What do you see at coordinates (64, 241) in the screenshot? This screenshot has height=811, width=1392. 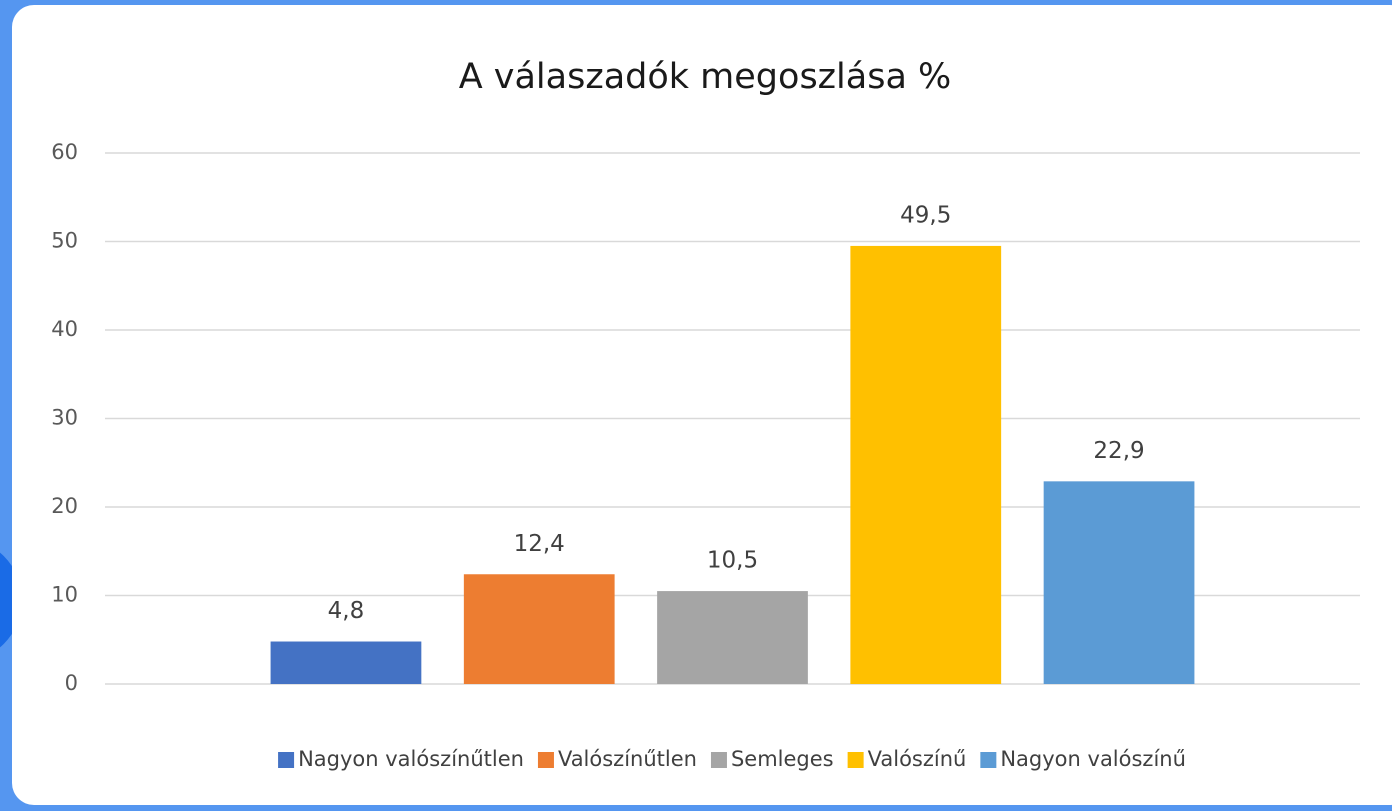 I see `y-tick-label: 50` at bounding box center [64, 241].